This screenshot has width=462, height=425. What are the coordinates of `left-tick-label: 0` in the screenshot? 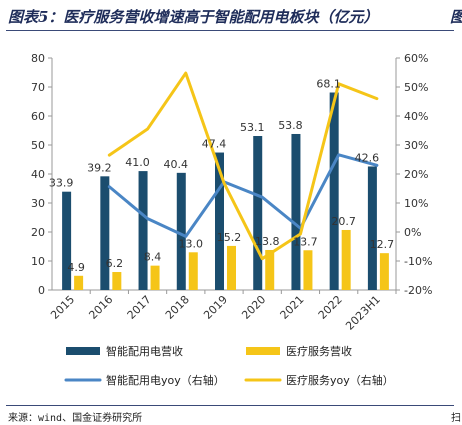 It's located at (41, 290).